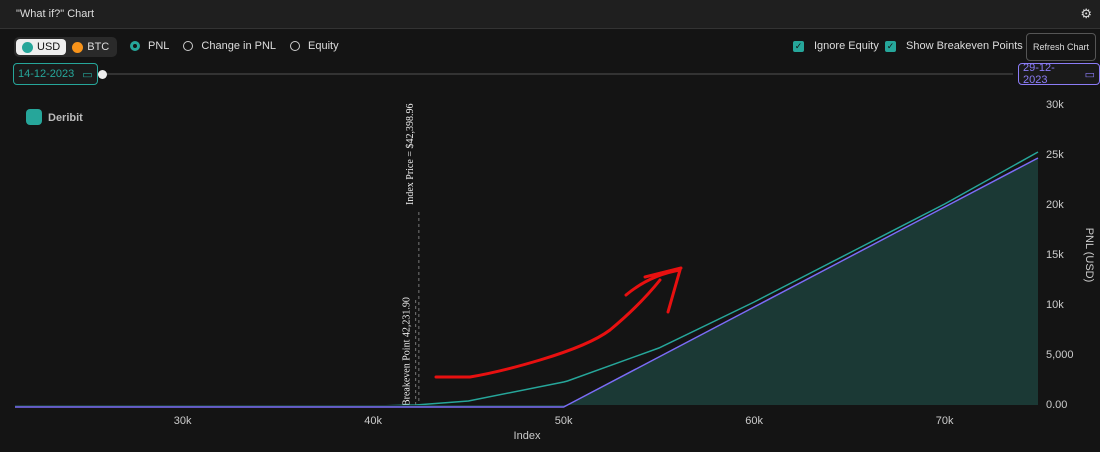 The image size is (1100, 452). I want to click on mode-radios: PNL Change in PNL Equity, so click(241, 46).